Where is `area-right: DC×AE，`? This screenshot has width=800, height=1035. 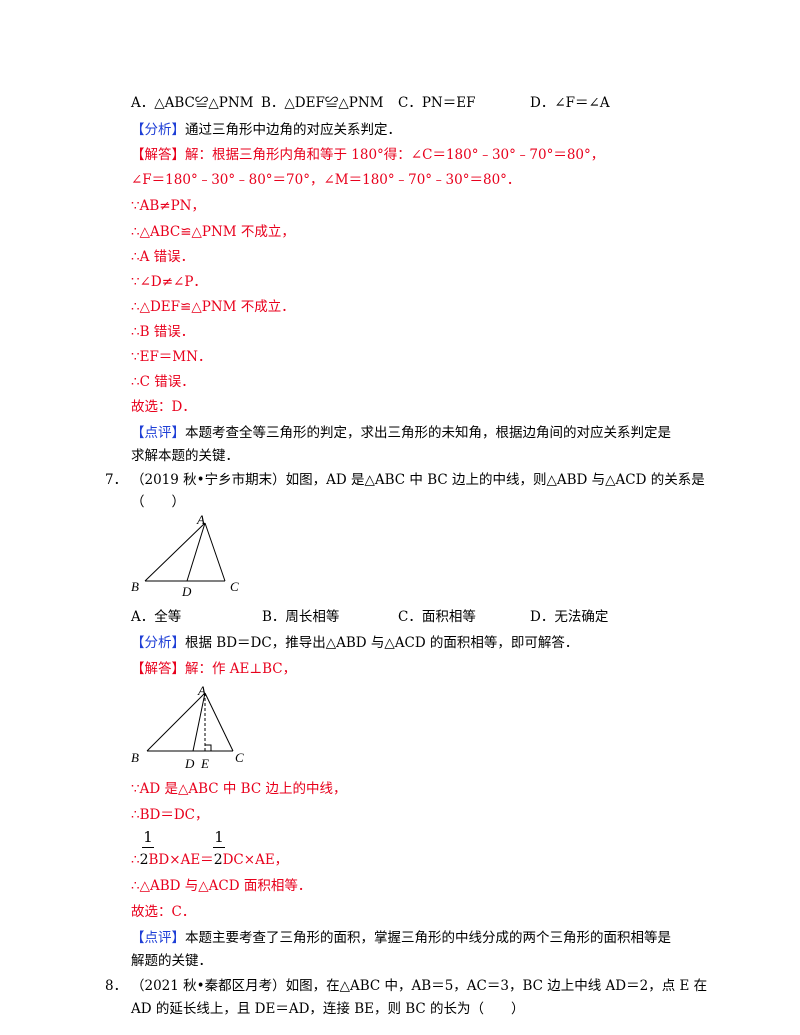 area-right: DC×AE， is located at coordinates (255, 860).